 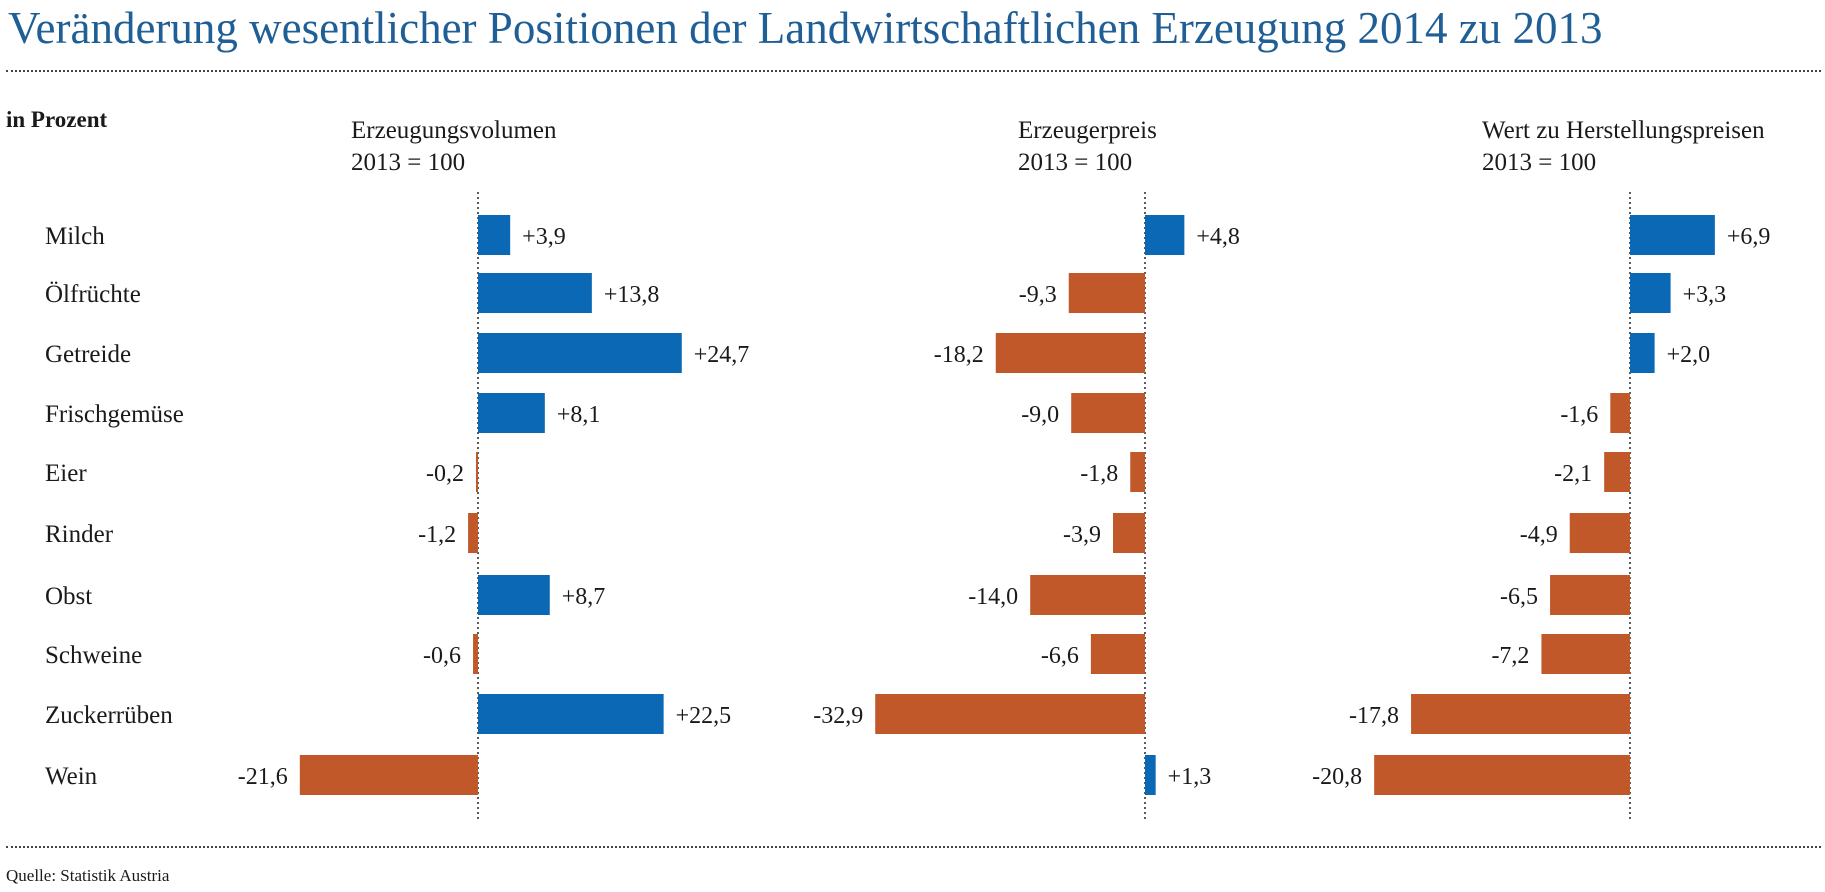 I want to click on bottom-divider, so click(x=913, y=847).